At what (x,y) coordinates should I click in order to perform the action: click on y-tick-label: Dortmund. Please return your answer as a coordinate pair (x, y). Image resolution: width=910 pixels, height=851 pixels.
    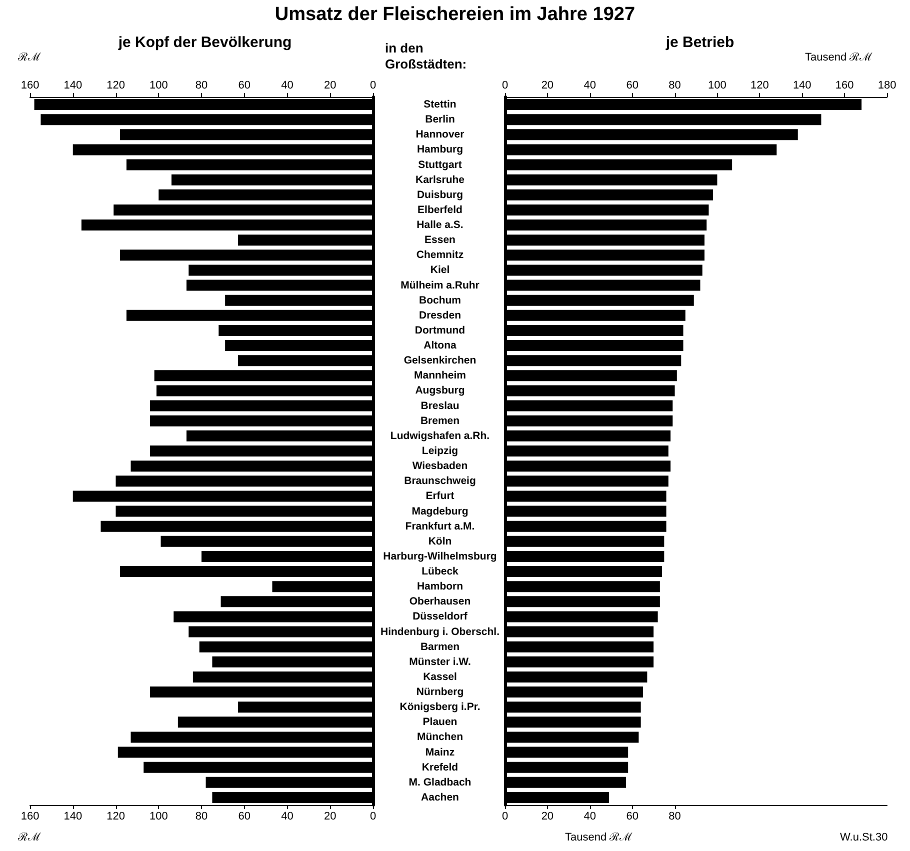
    Looking at the image, I should click on (440, 330).